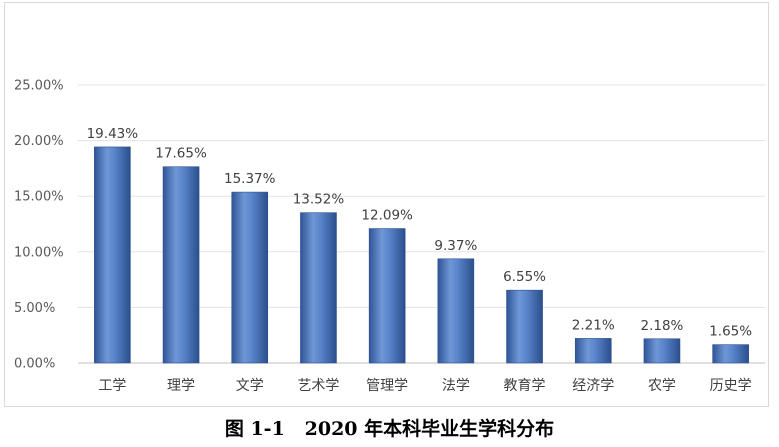  Describe the element at coordinates (525, 386) in the screenshot. I see `category-label: 教育学` at that location.